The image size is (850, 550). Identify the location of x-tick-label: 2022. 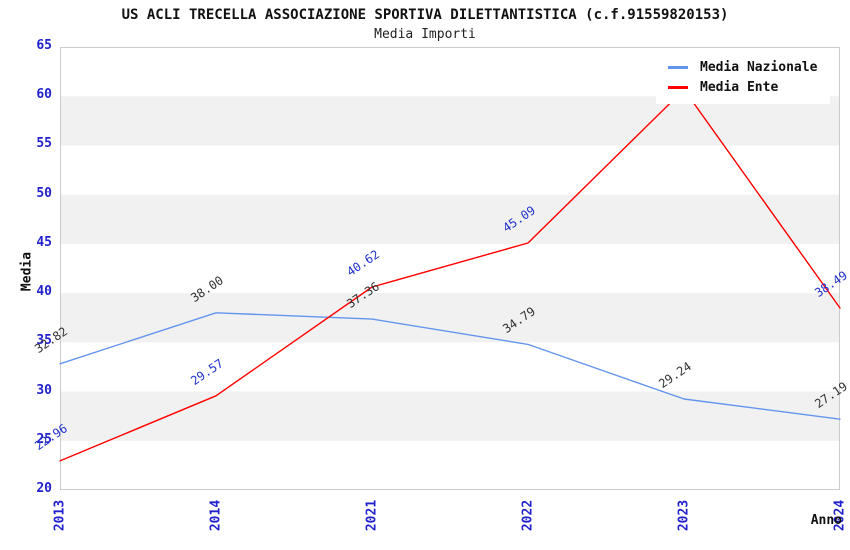
(528, 515).